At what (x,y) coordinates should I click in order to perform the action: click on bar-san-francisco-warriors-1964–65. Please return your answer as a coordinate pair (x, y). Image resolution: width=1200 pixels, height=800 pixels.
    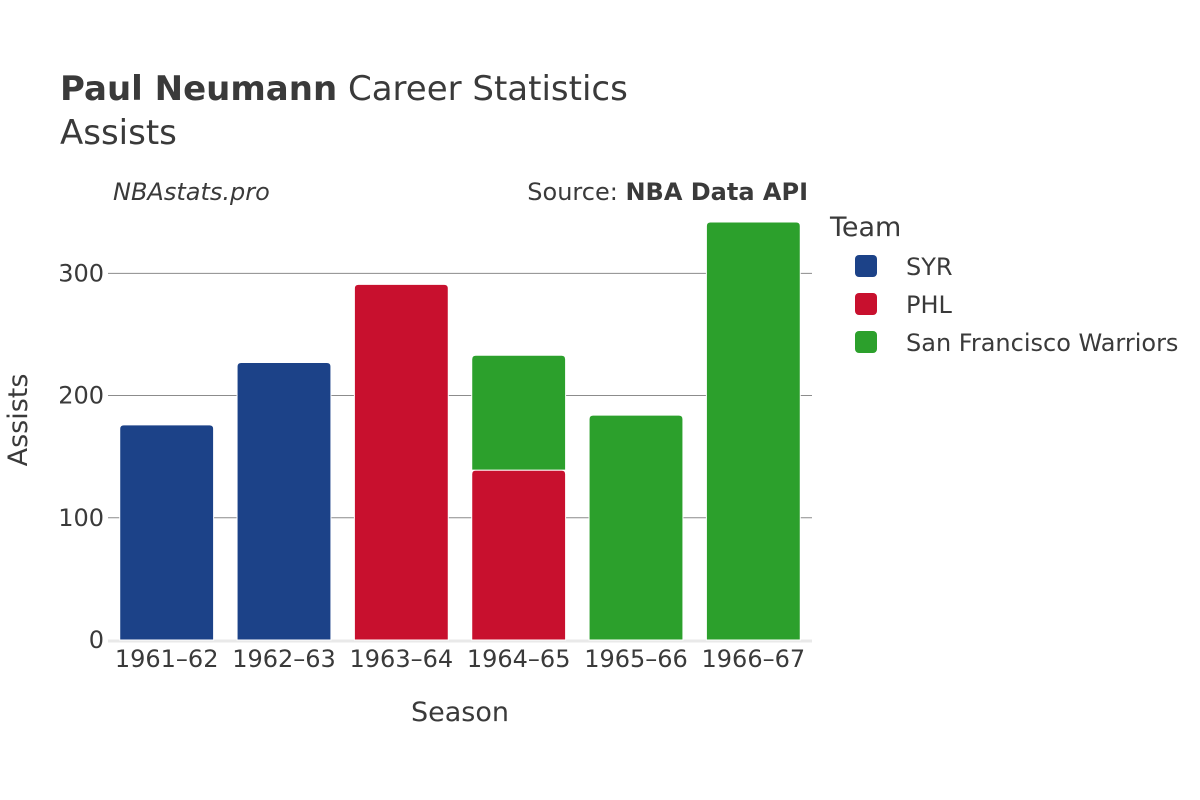
    Looking at the image, I should click on (519, 412).